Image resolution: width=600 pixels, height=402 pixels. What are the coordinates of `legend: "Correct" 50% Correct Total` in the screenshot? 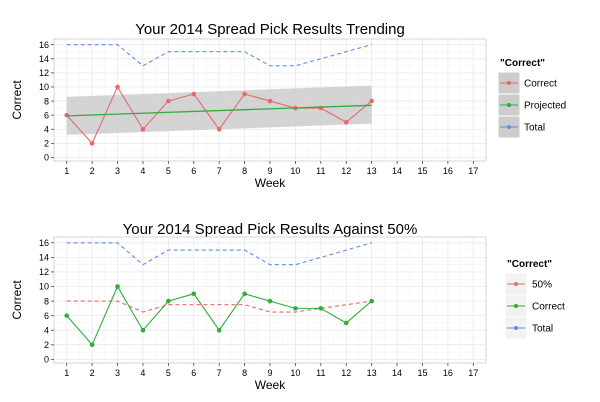 It's located at (534, 299).